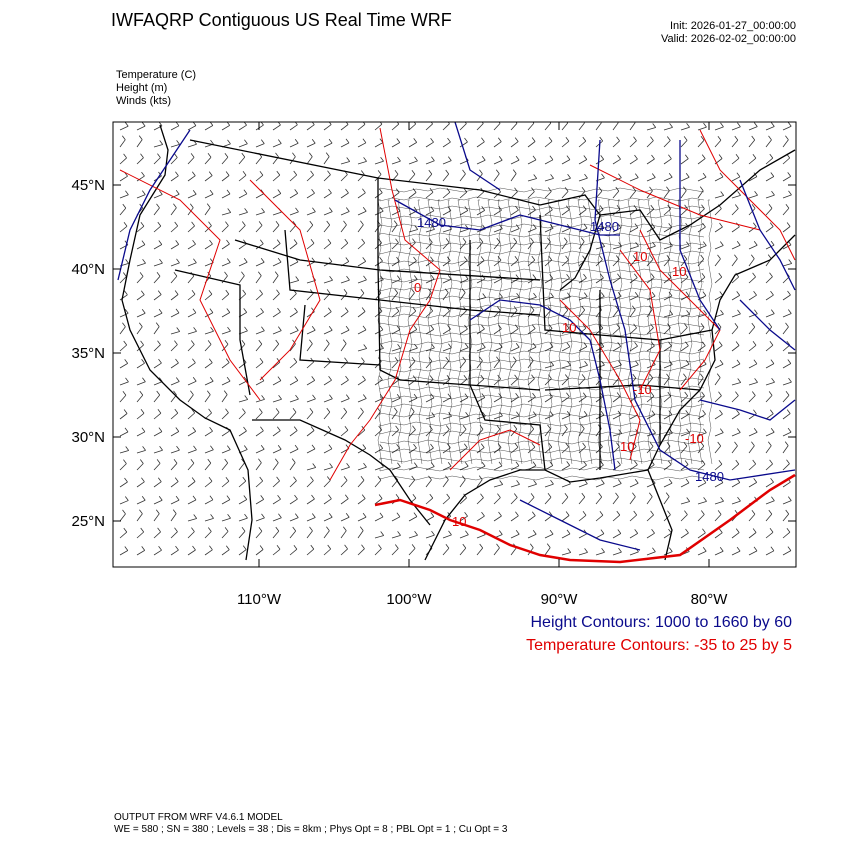 The width and height of the screenshot is (850, 850). Describe the element at coordinates (341, 472) in the screenshot. I see `mexico-border` at that location.